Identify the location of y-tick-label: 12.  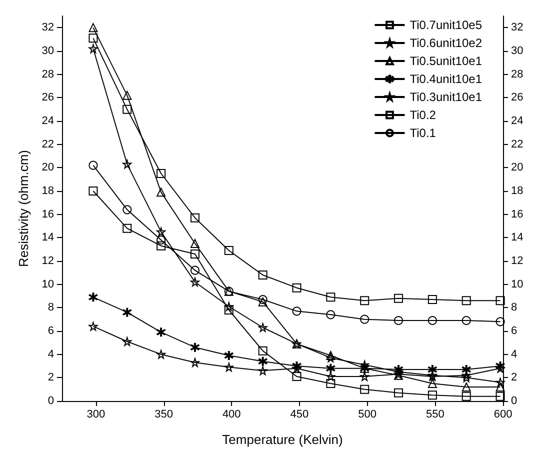
(48, 261).